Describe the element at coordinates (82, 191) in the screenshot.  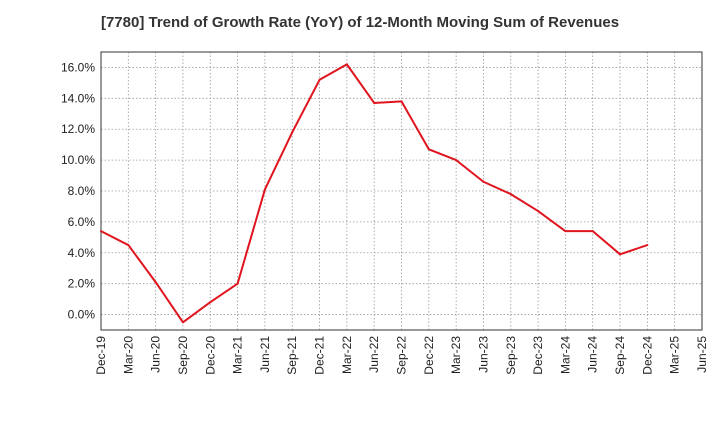
I see `y-tick-label: 8.0%` at that location.